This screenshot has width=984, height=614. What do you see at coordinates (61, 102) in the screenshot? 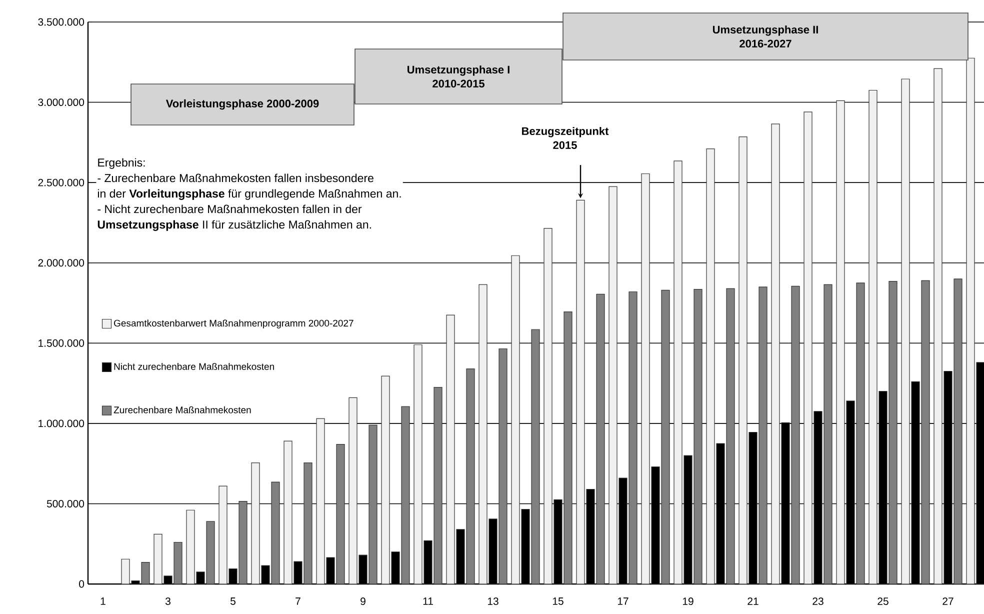
I see `y-tick-label: 3.000.000` at bounding box center [61, 102].